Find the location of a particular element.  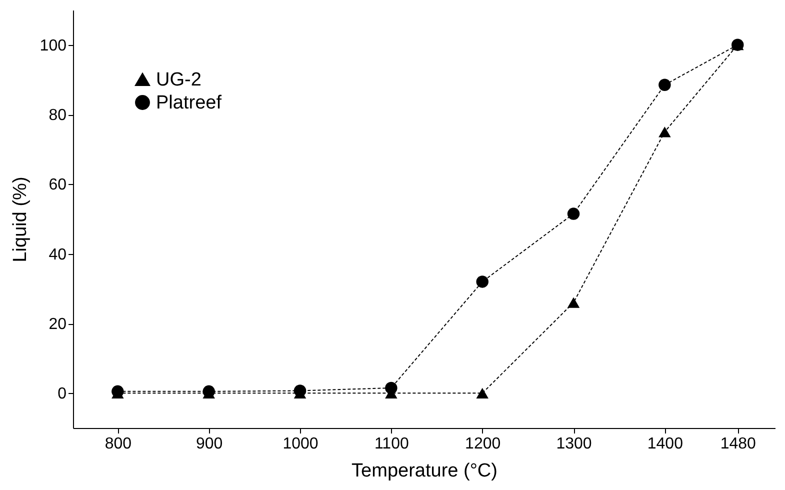

y-tick-label: 60 is located at coordinates (57, 185).